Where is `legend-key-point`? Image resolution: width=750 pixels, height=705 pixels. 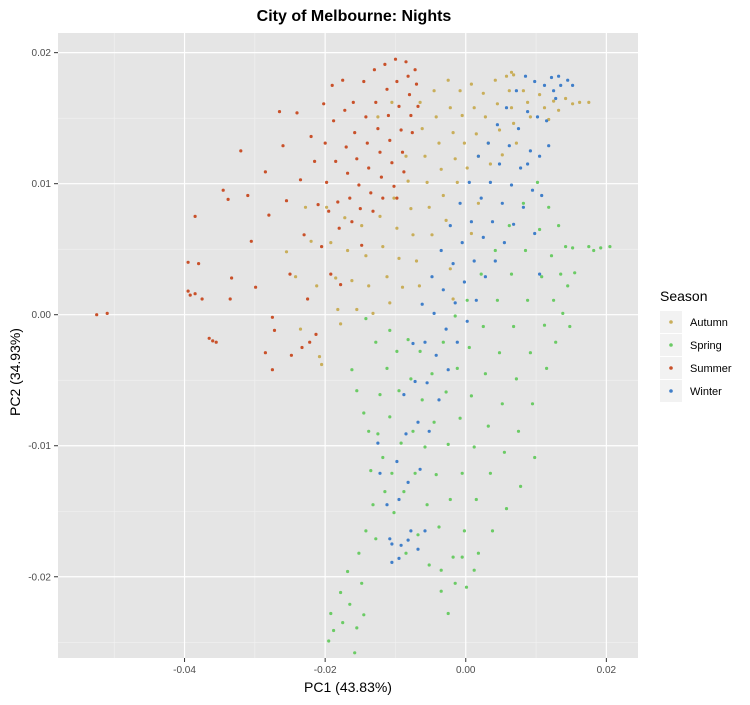 legend-key-point is located at coordinates (671, 368).